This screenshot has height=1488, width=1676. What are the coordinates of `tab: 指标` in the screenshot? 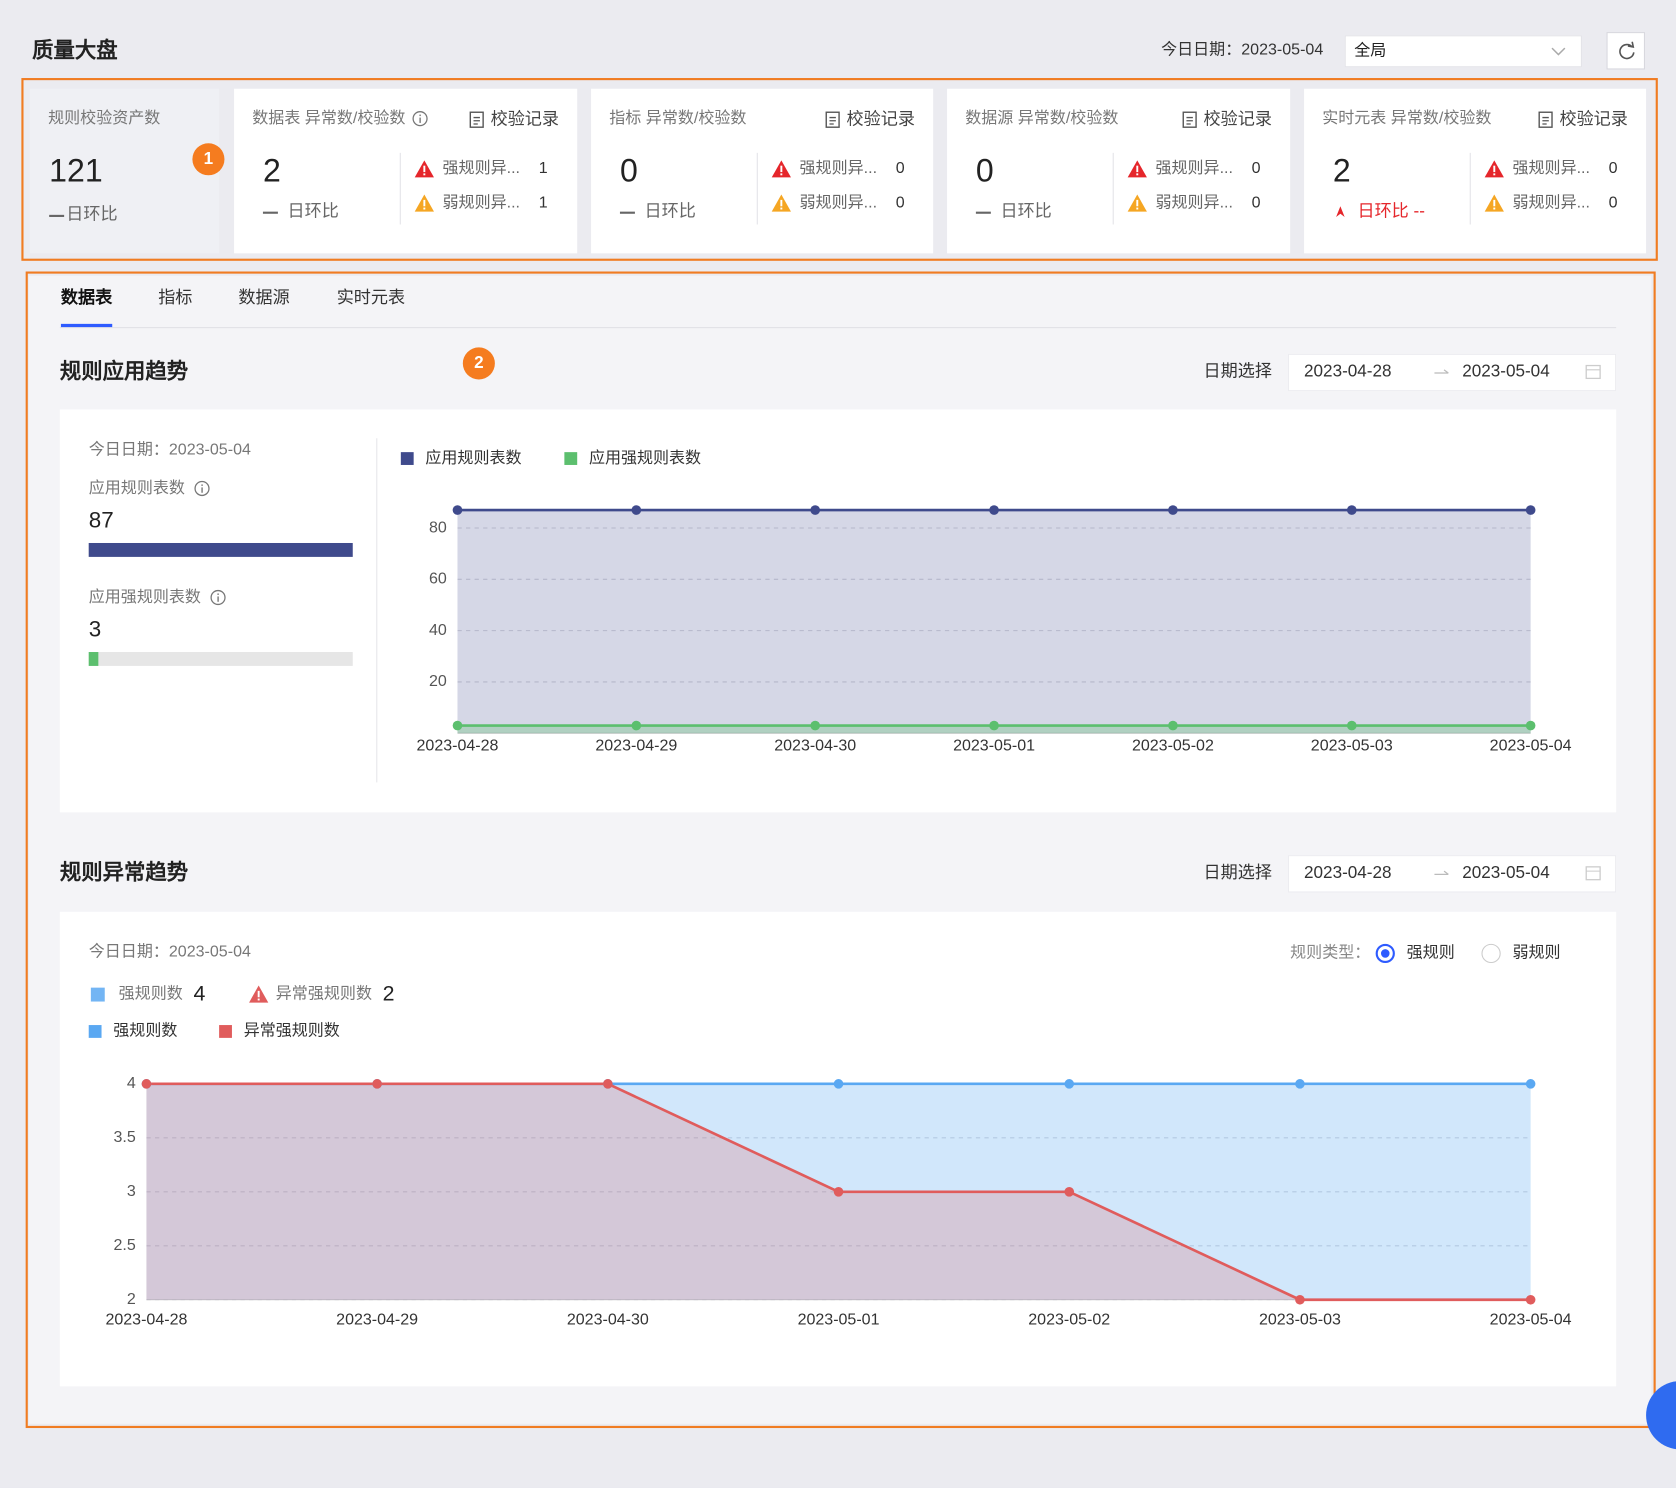 It's located at (175, 298).